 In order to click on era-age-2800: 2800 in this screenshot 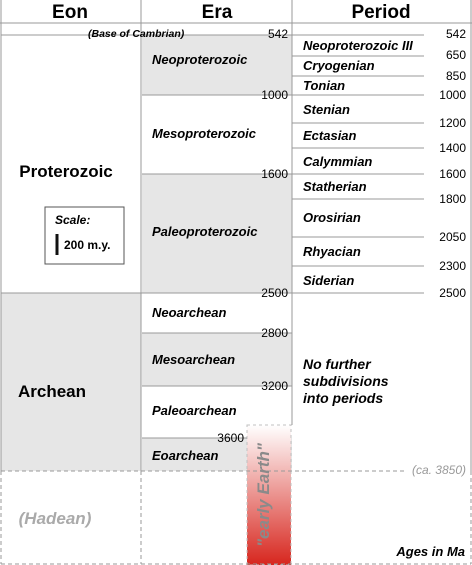, I will do `click(274, 333)`.